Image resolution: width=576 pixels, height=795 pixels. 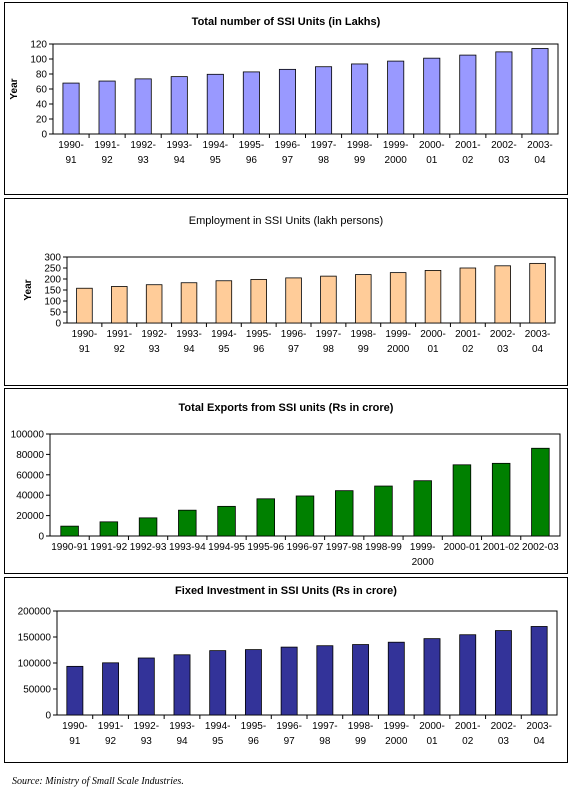 I want to click on x-tick-label: 1997-, so click(x=324, y=145).